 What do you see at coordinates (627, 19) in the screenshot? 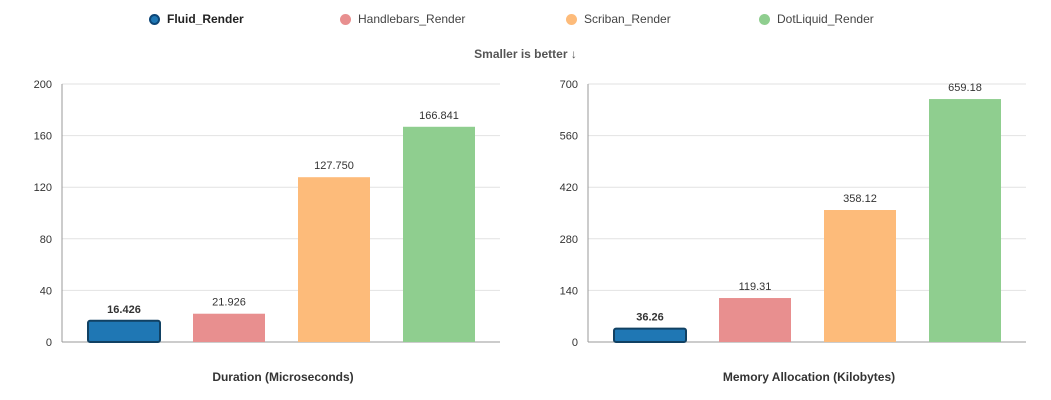
I see `legend-label-2: Scriban_Render` at bounding box center [627, 19].